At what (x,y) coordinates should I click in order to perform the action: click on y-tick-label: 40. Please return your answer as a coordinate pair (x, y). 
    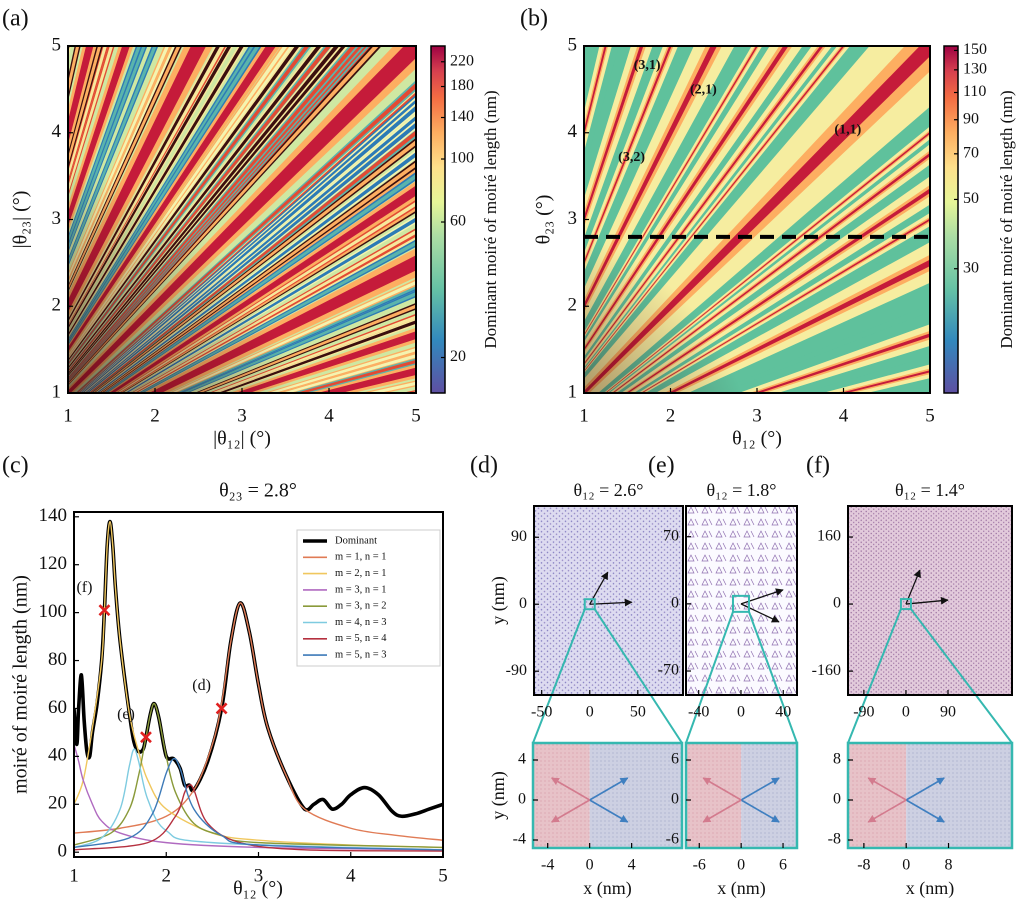
    Looking at the image, I should click on (57, 755).